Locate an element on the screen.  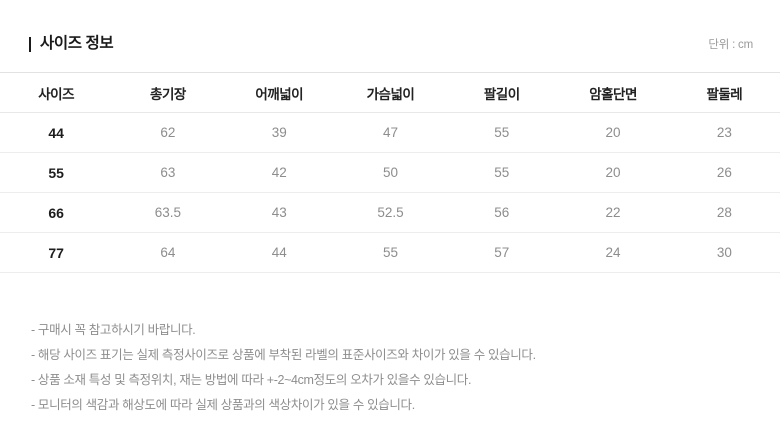
table-row: 77 64 44 55 57 24 30 is located at coordinates (390, 252).